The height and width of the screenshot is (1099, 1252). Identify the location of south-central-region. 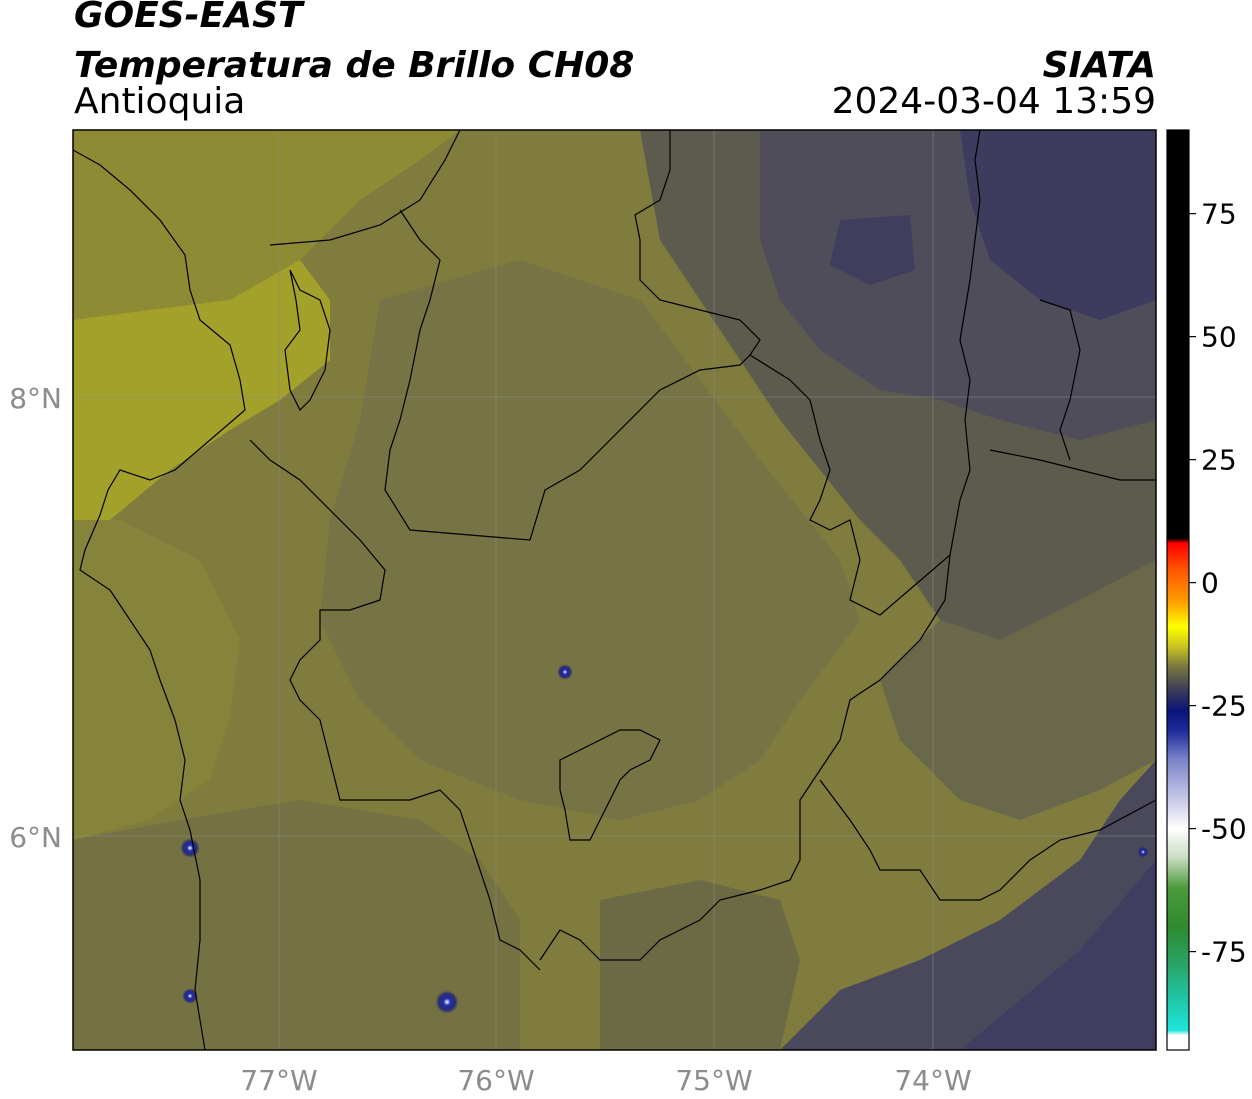
(700, 965).